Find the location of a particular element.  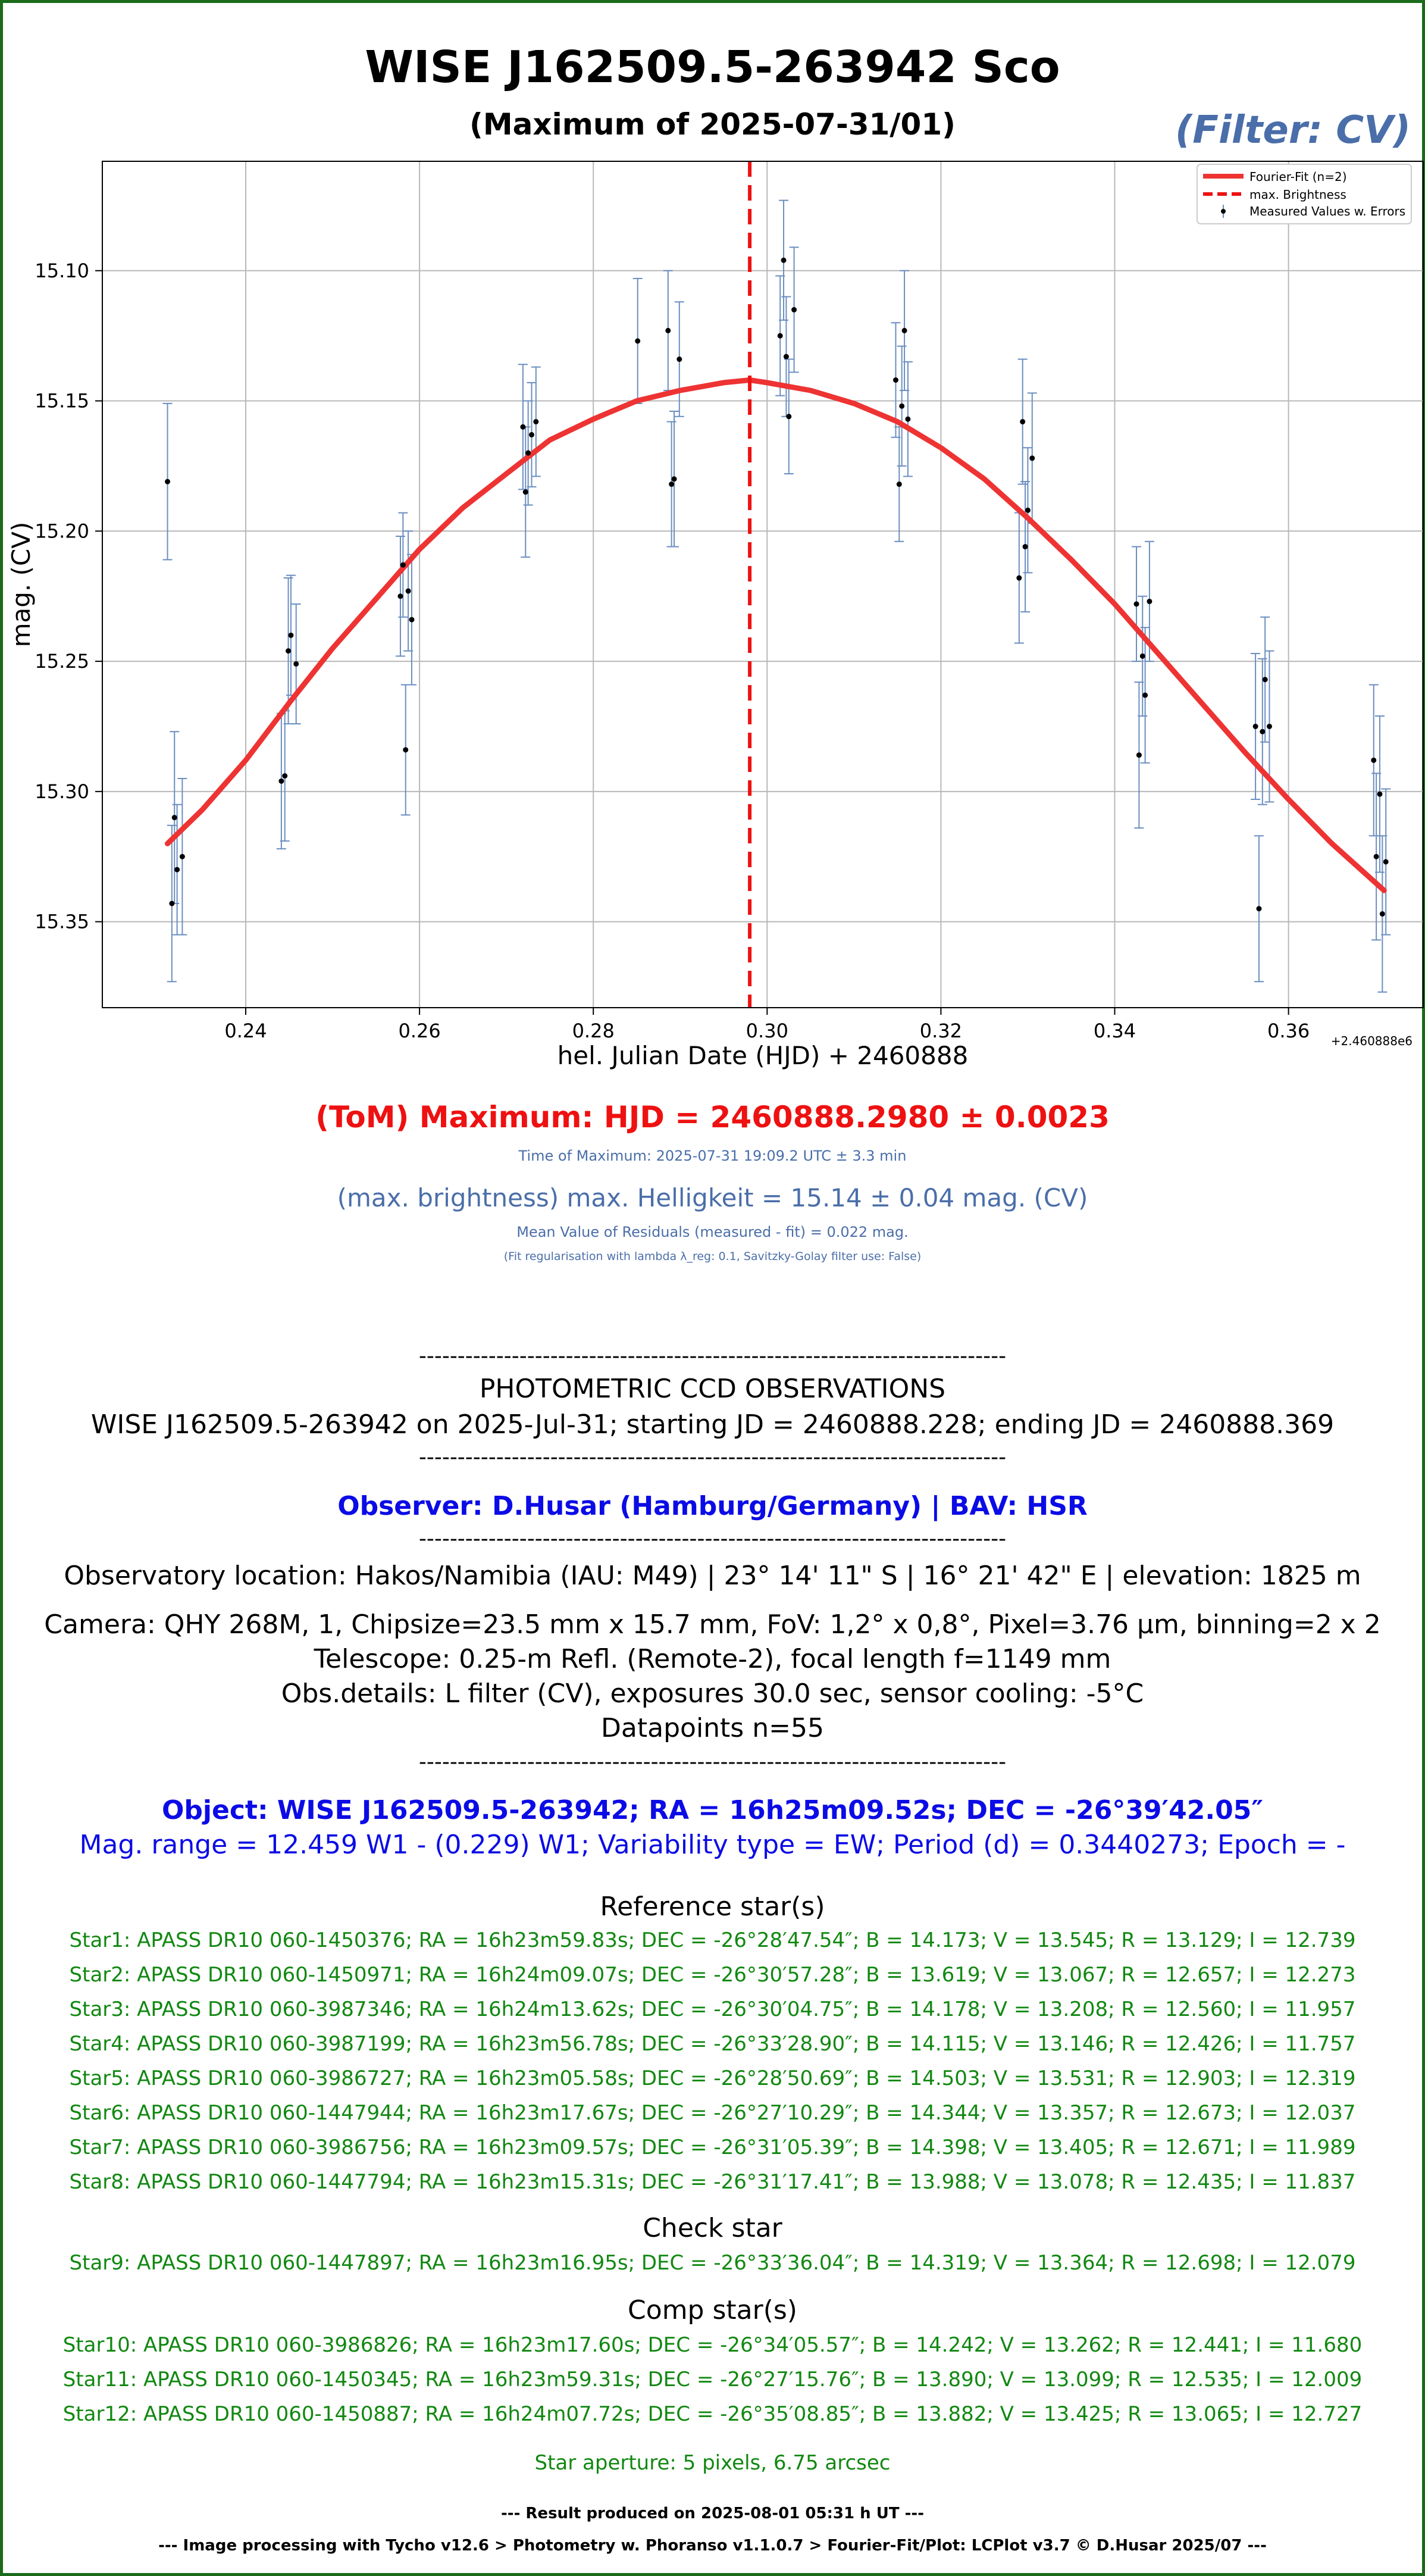

x-tick-label: 0.32 is located at coordinates (941, 1031).